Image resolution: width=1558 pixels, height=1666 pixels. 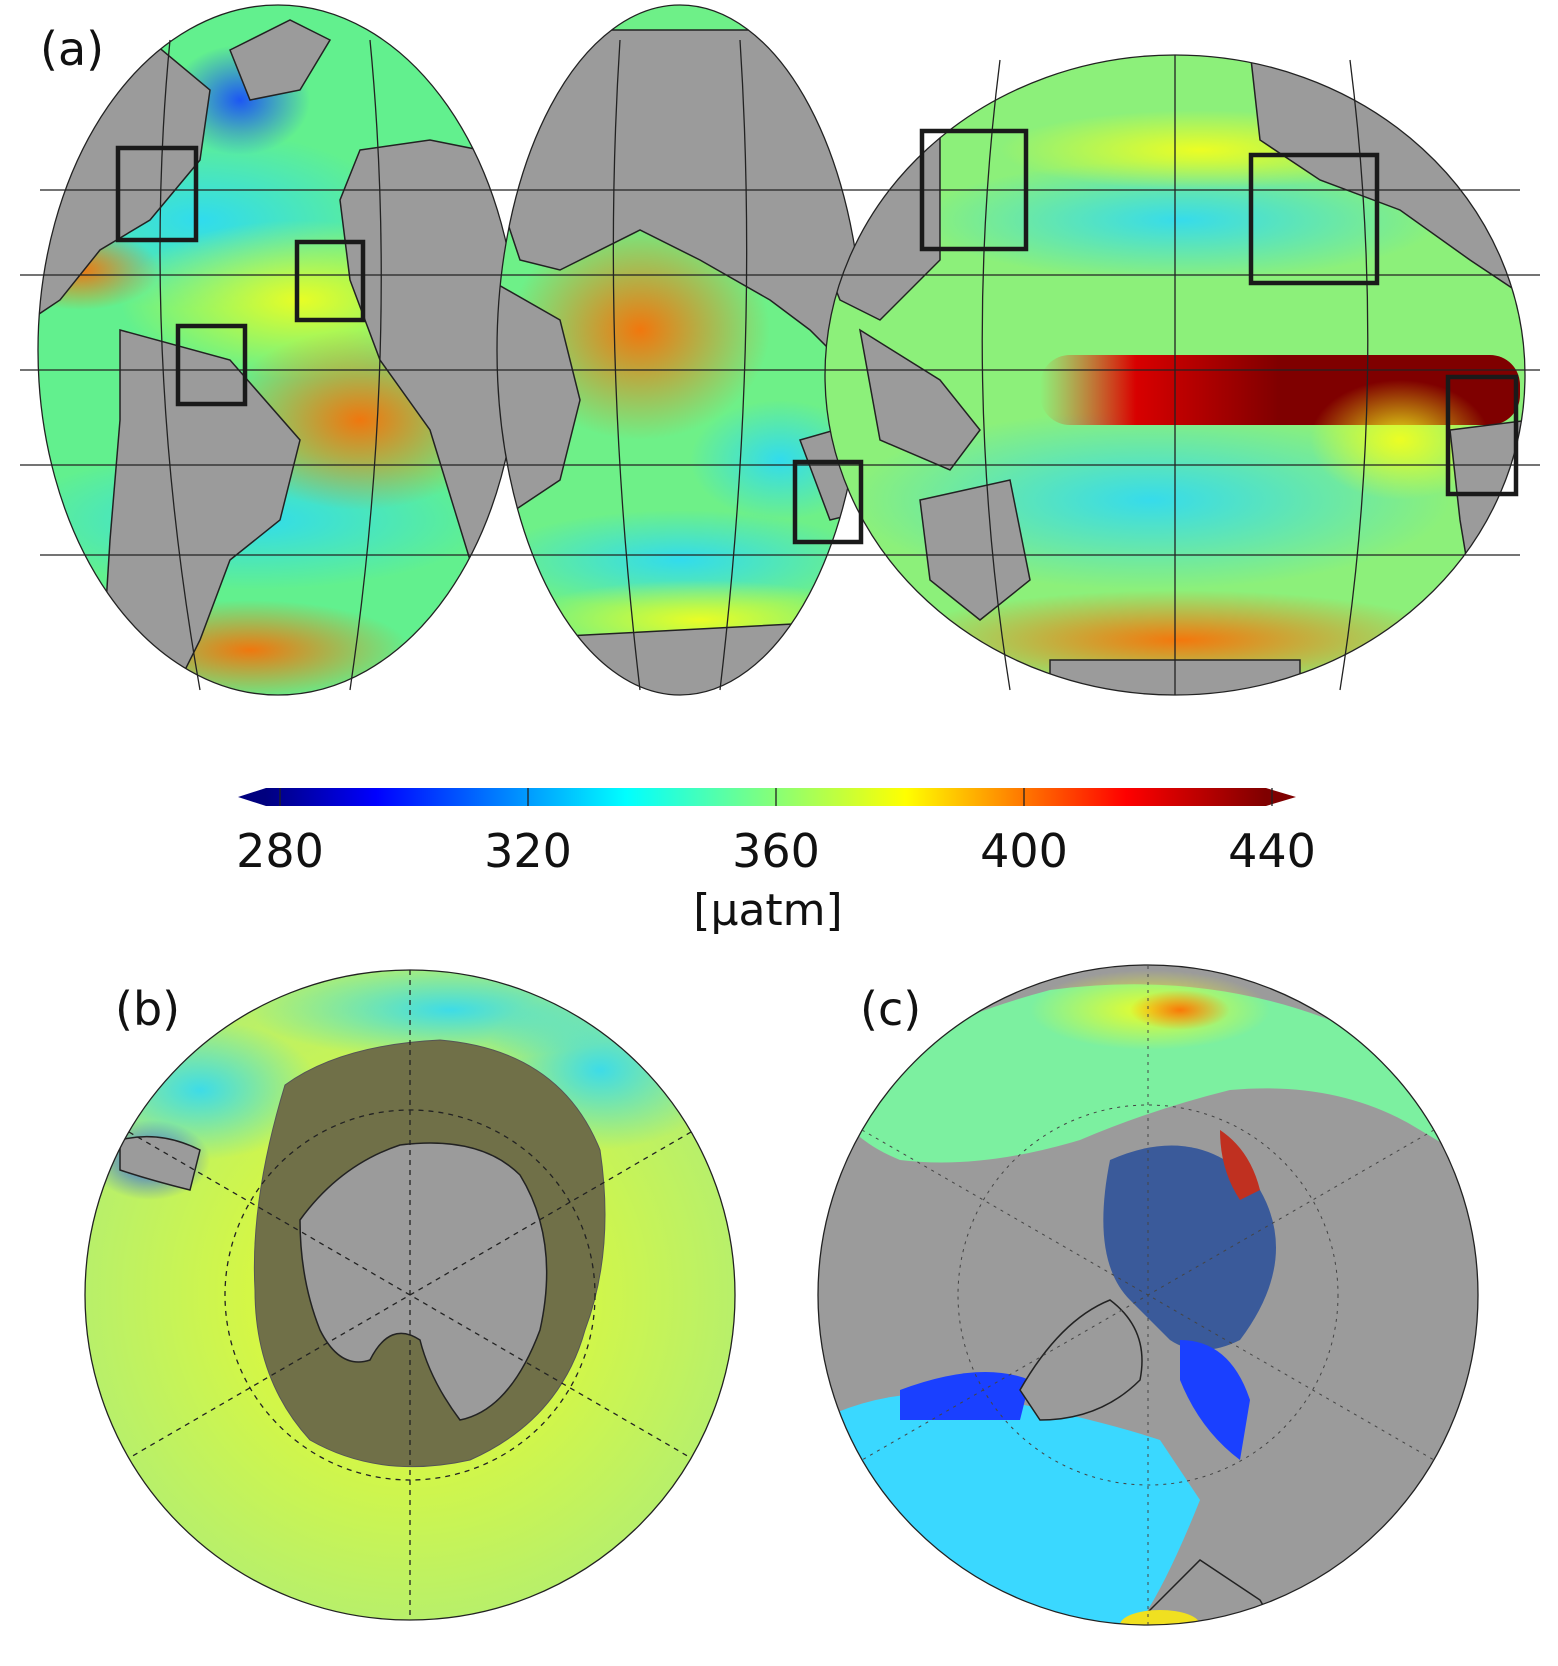 What do you see at coordinates (252, 797) in the screenshot?
I see `colorbar-extend-min` at bounding box center [252, 797].